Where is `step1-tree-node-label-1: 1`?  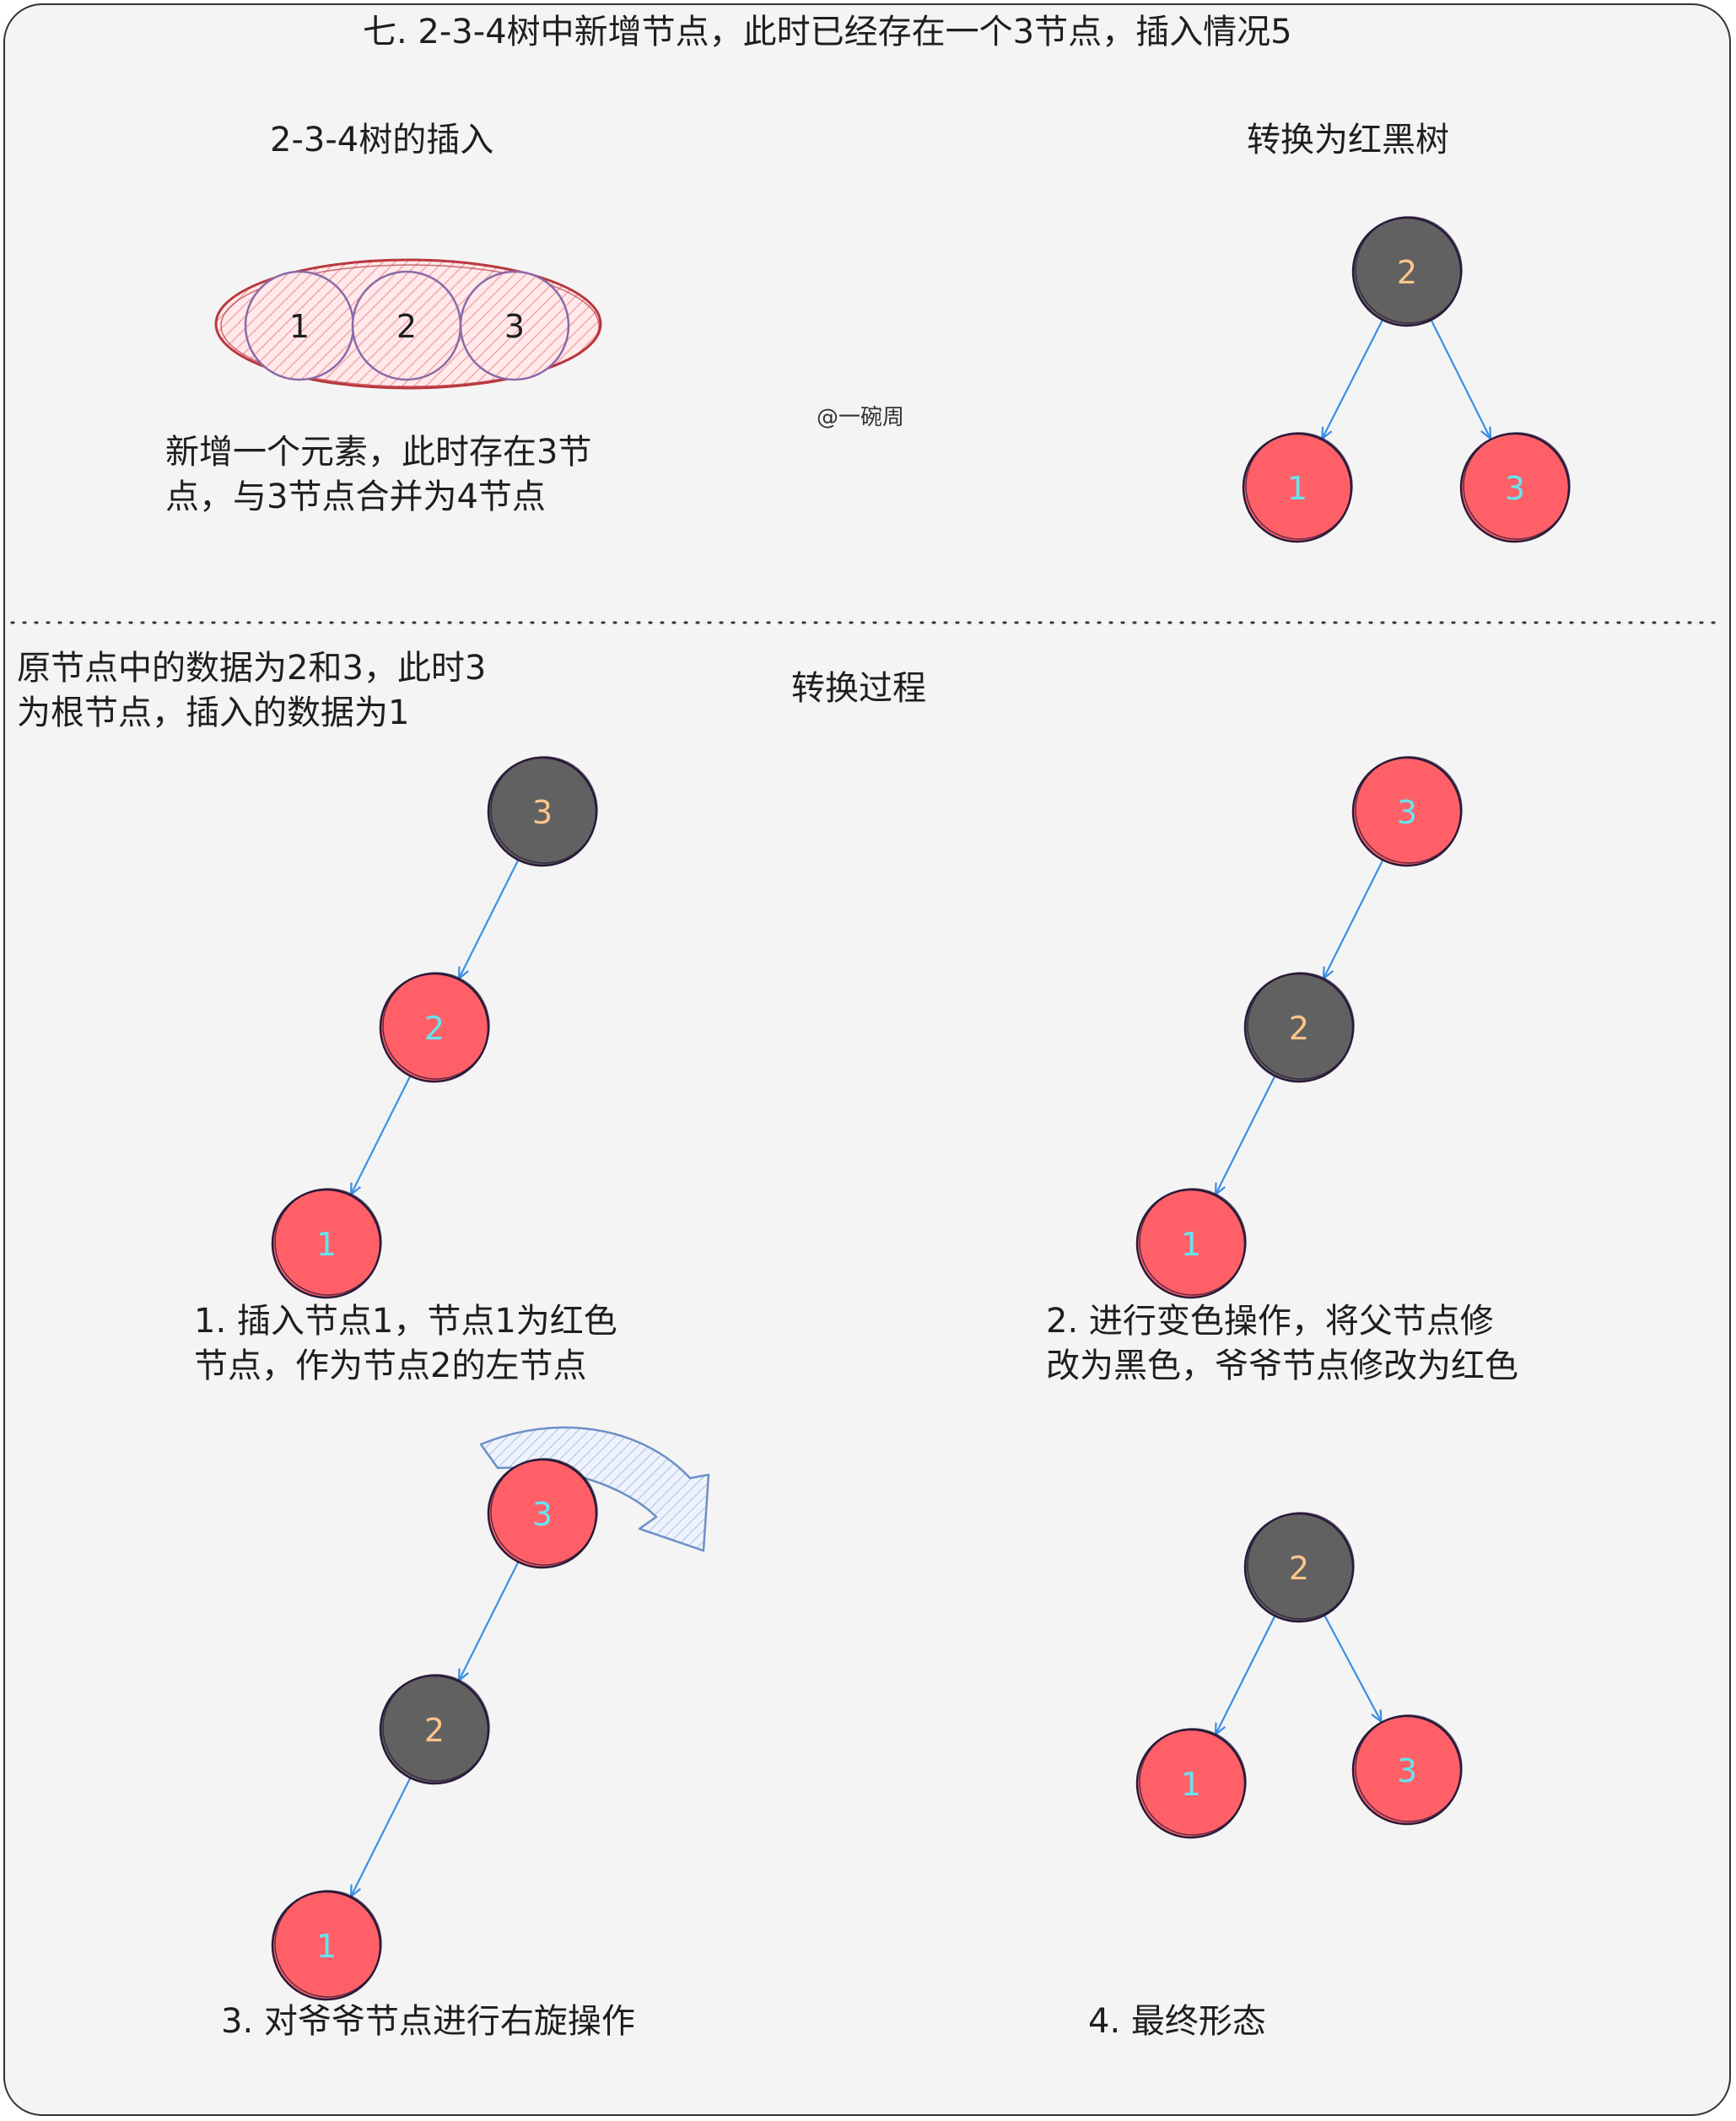
step1-tree-node-label-1: 1 is located at coordinates (326, 1244).